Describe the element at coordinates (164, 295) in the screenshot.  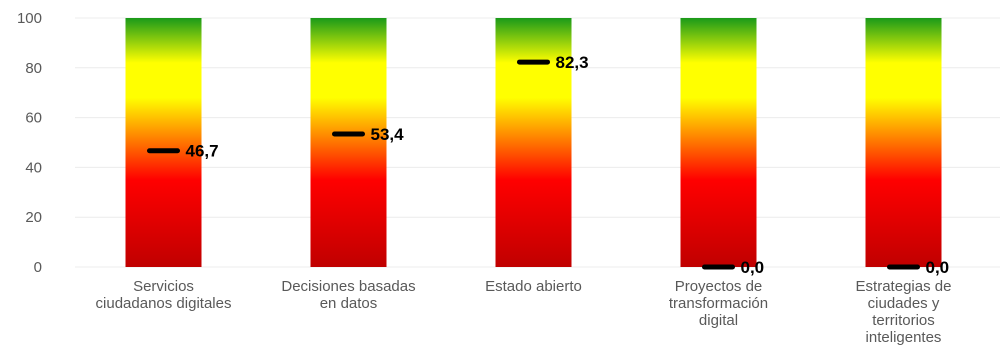
I see `x-tick-label: Servicios ciudadanos digitales` at that location.